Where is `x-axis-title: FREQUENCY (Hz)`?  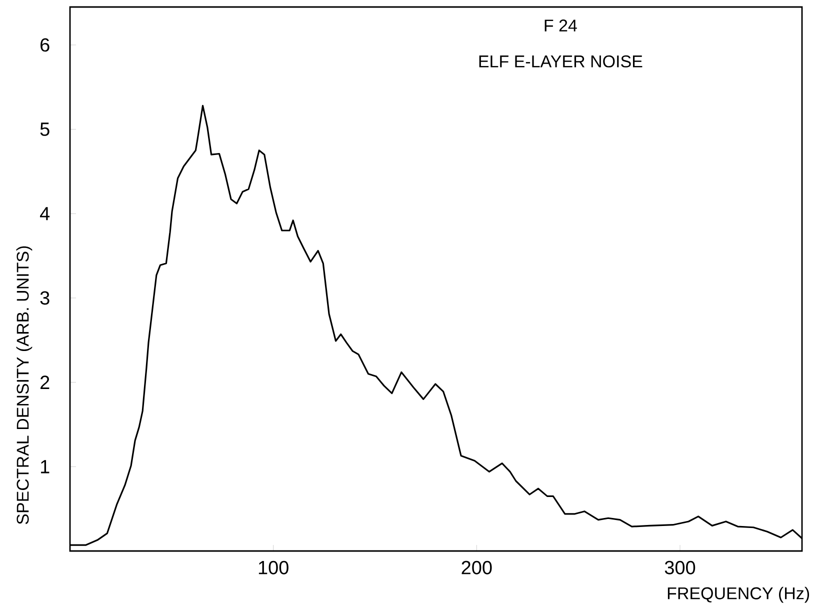
x-axis-title: FREQUENCY (Hz) is located at coordinates (739, 594).